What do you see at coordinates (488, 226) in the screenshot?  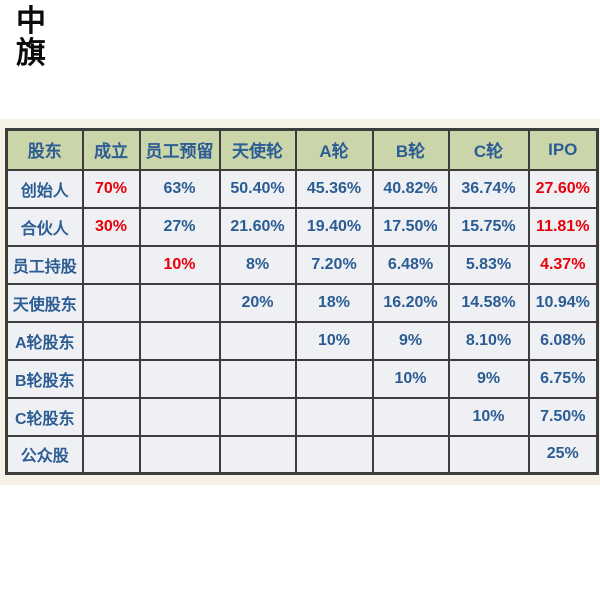 I see `value-cell: 15.75%` at bounding box center [488, 226].